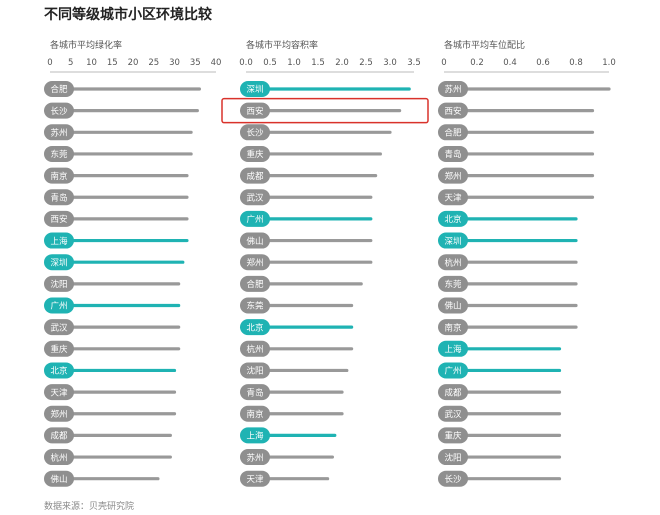 This screenshot has height=515, width=660. Describe the element at coordinates (270, 63) in the screenshot. I see `tick-label: 0.5` at that location.